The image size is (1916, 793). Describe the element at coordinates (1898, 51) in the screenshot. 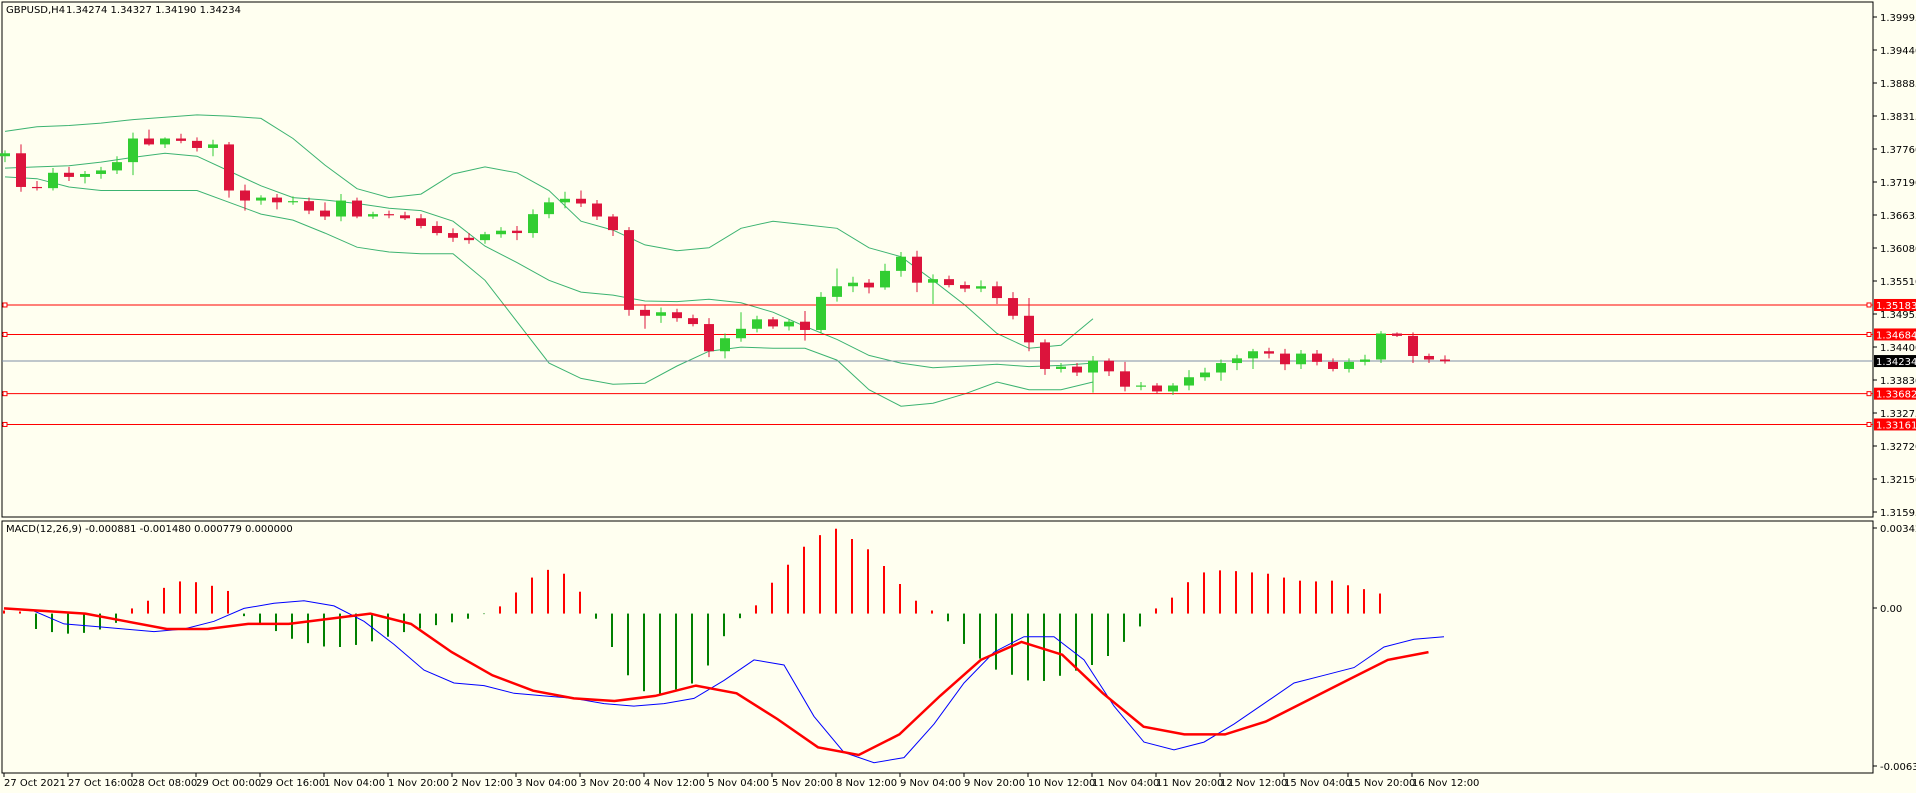

I see `price-tick-label: 1.39440` at that location.